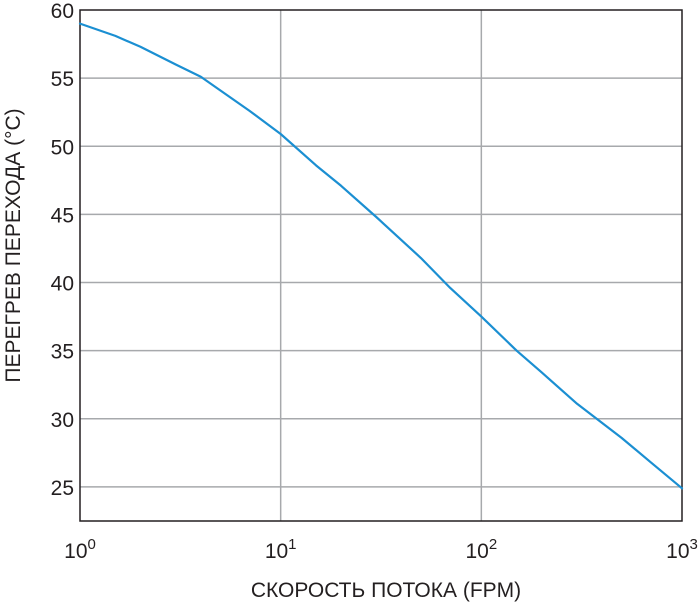  I want to click on y-tick-label: 50, so click(62, 147).